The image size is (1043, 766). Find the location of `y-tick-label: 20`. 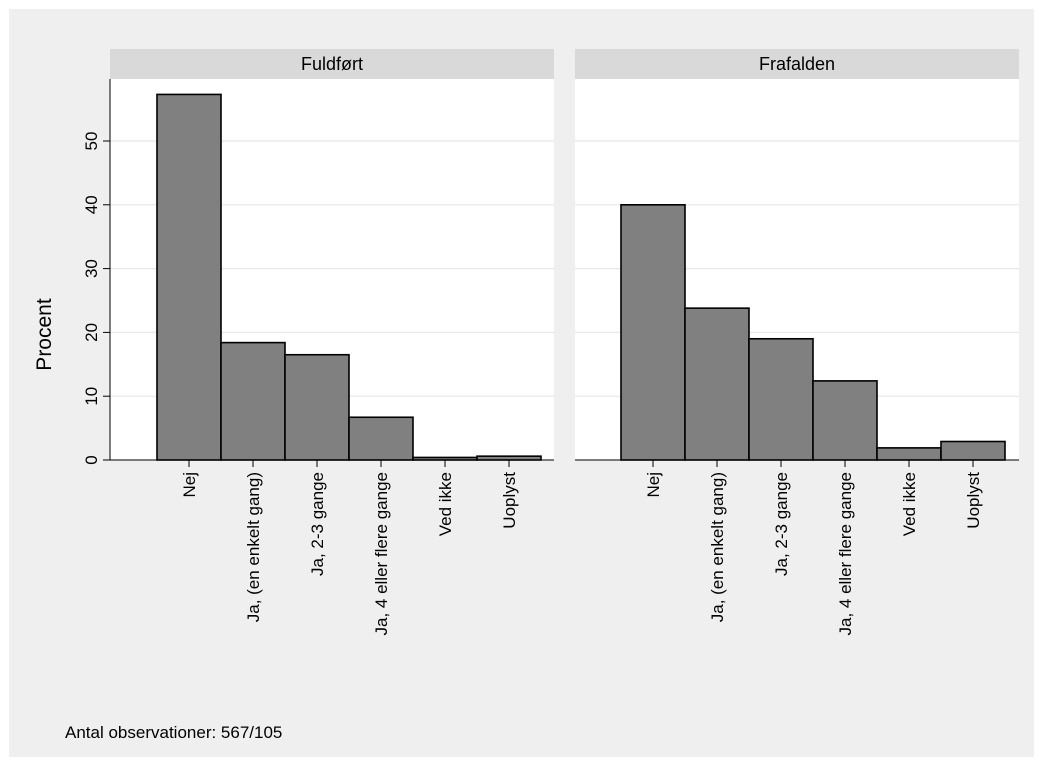

y-tick-label: 20 is located at coordinates (91, 332).